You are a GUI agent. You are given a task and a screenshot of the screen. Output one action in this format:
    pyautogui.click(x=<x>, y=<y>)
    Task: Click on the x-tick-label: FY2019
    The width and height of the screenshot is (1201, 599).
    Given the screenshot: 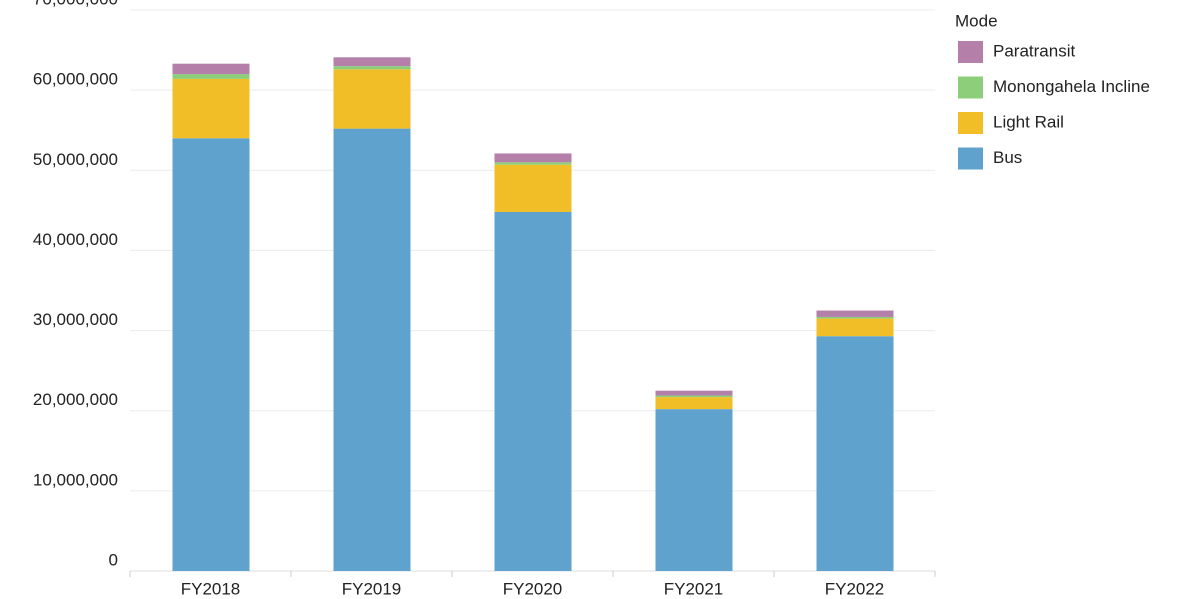 What is the action you would take?
    pyautogui.click(x=372, y=588)
    